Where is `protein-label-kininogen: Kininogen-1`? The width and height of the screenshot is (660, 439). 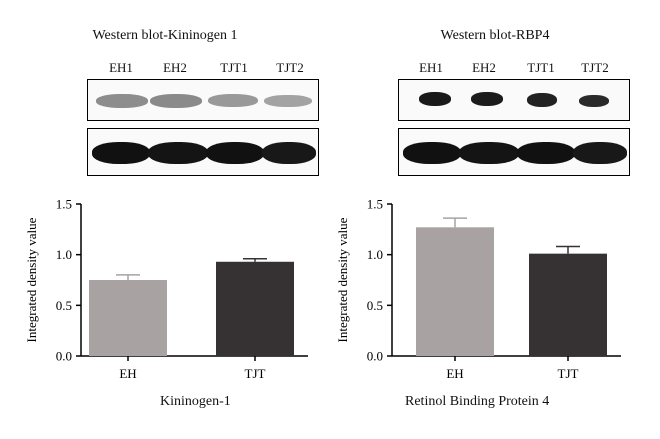 protein-label-kininogen: Kininogen-1 is located at coordinates (195, 401).